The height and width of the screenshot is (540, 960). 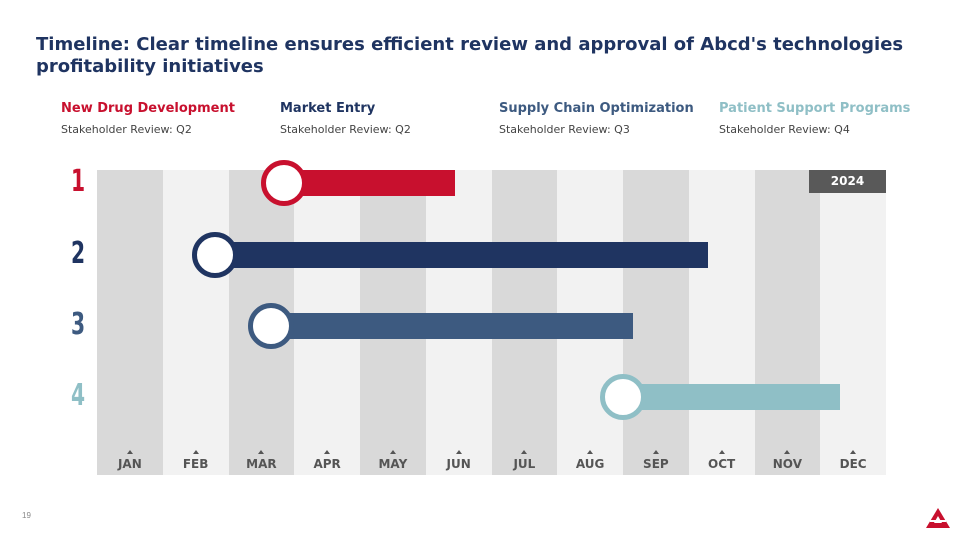 What do you see at coordinates (458, 464) in the screenshot?
I see `month-label: JUN` at bounding box center [458, 464].